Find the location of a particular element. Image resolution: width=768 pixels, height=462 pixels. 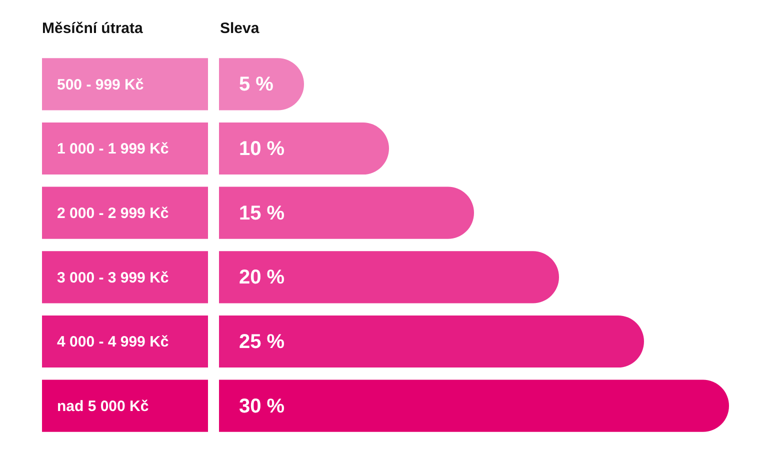

data-label: 5 % is located at coordinates (256, 85).